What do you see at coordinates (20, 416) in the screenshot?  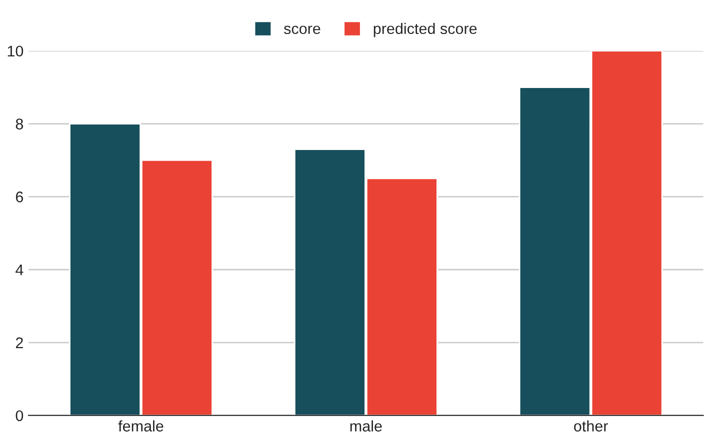 I see `y-tick-label: 0` at bounding box center [20, 416].